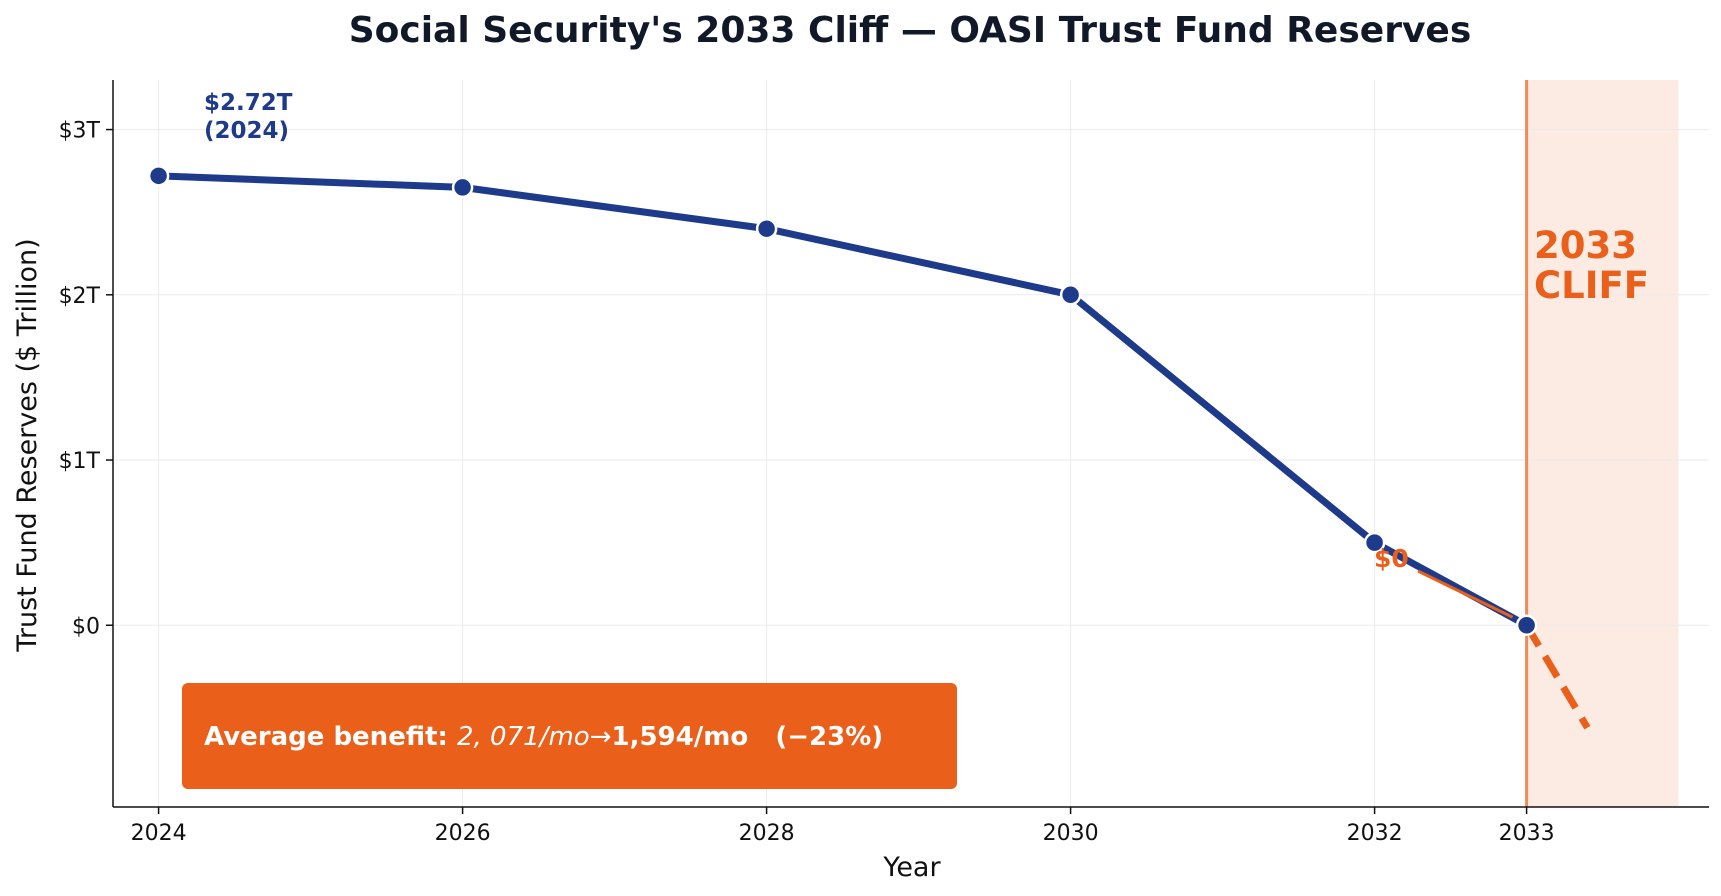 The width and height of the screenshot is (1721, 896). I want to click on benefit-from: 2, 071/mo, so click(523, 737).